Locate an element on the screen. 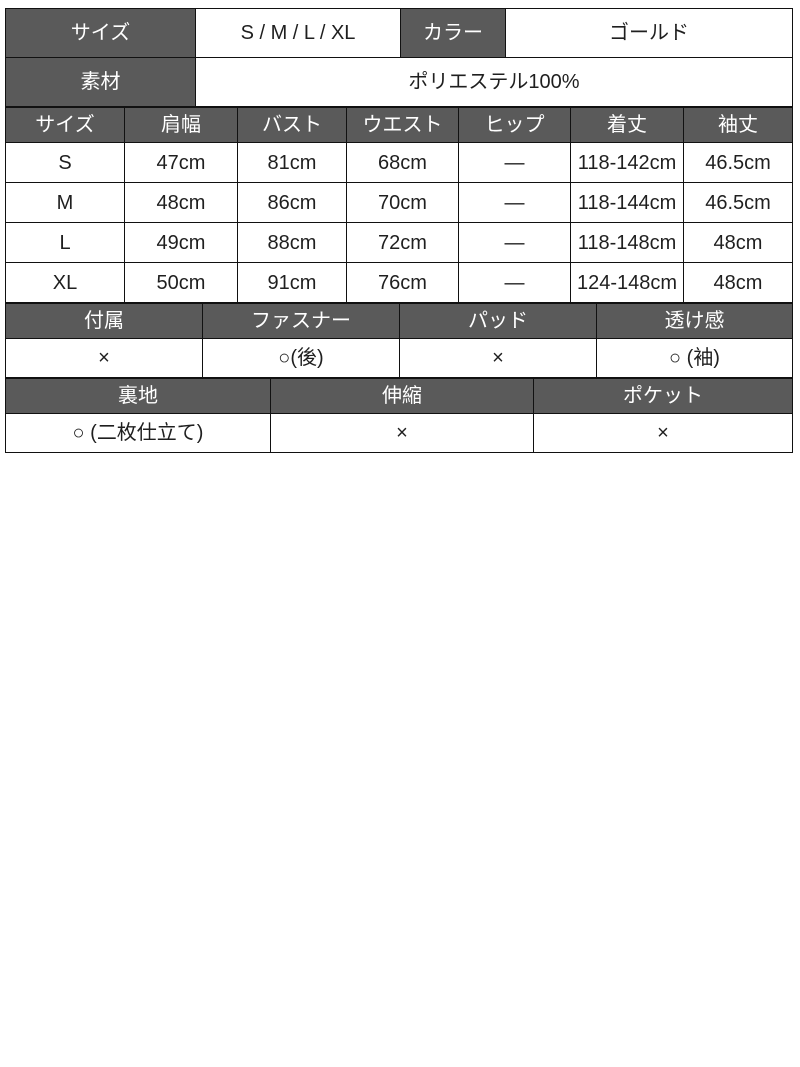  attr-value-pad: × is located at coordinates (498, 358).